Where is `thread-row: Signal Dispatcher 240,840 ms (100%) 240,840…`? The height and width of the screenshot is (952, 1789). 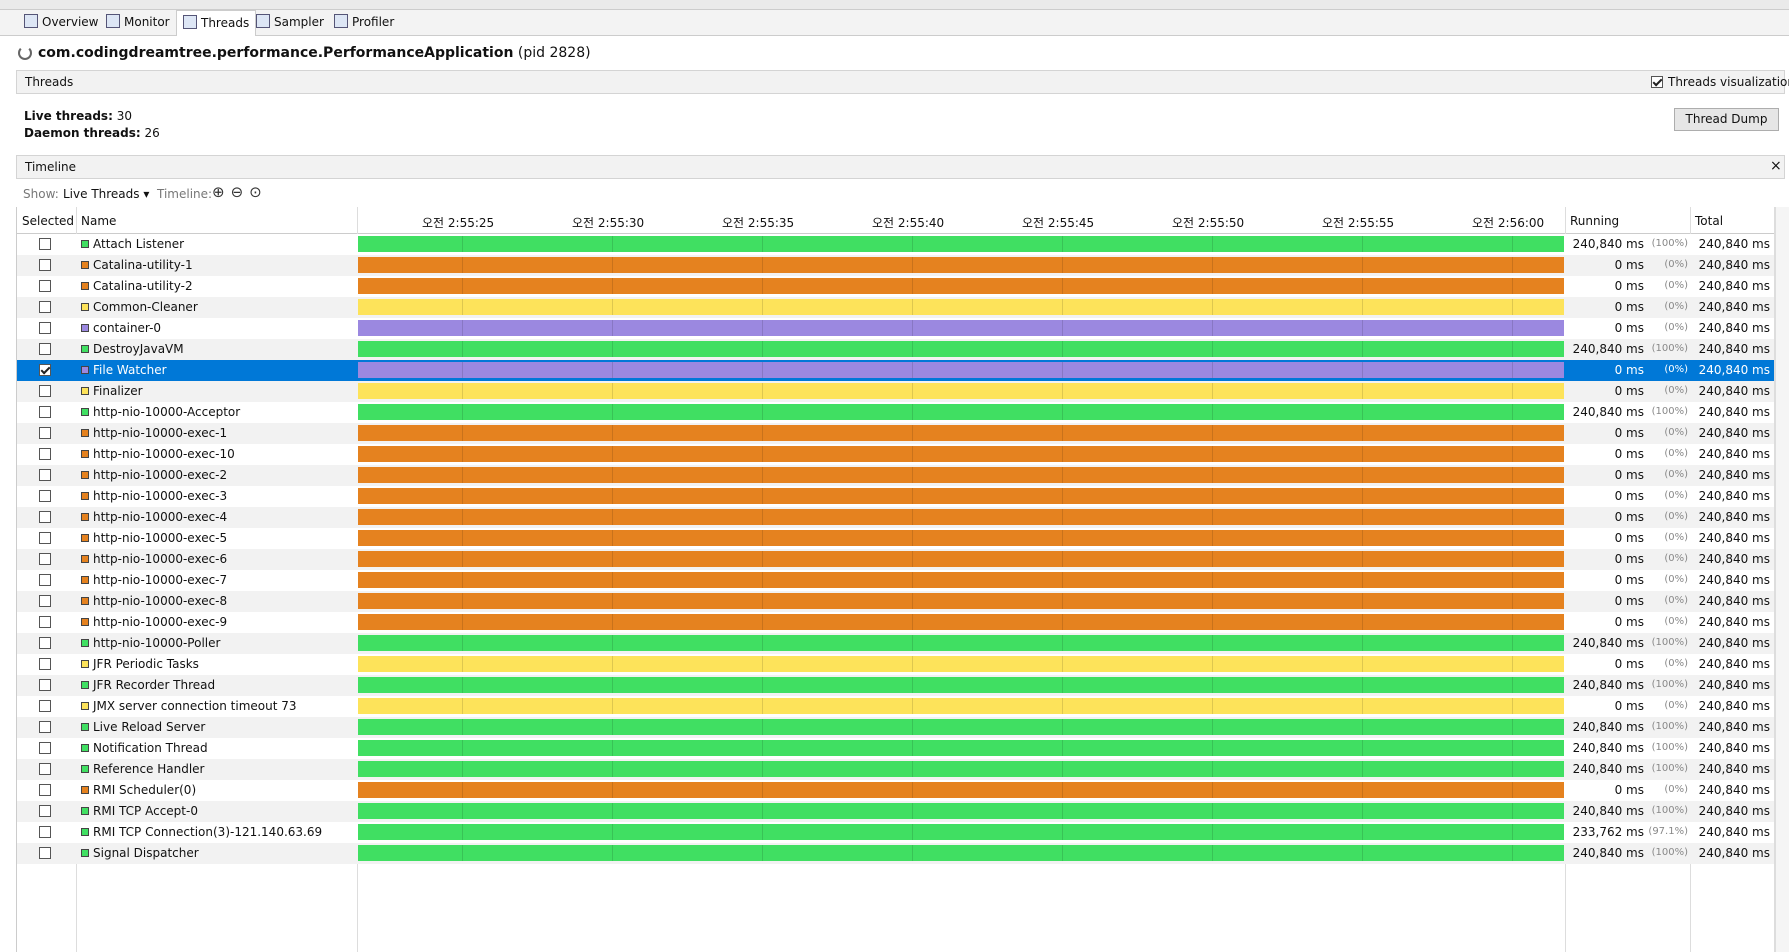
thread-row: Signal Dispatcher 240,840 ms (100%) 240,840… is located at coordinates (895, 853).